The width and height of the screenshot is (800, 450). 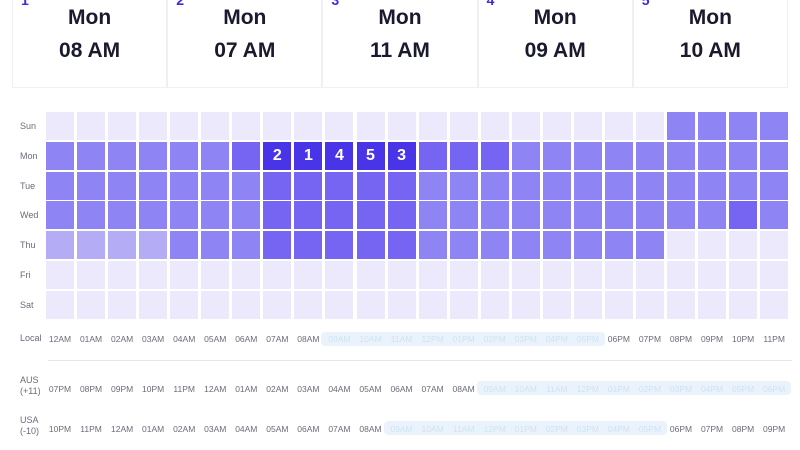 What do you see at coordinates (339, 155) in the screenshot?
I see `heatmap-cell: 4` at bounding box center [339, 155].